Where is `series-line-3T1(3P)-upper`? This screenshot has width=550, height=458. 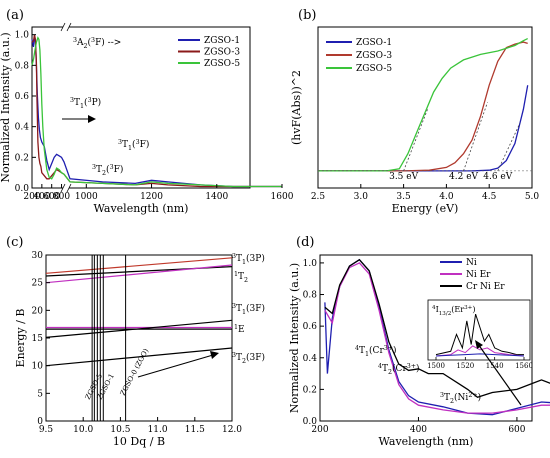 series-line-3T1(3P)-upper is located at coordinates (139, 265).